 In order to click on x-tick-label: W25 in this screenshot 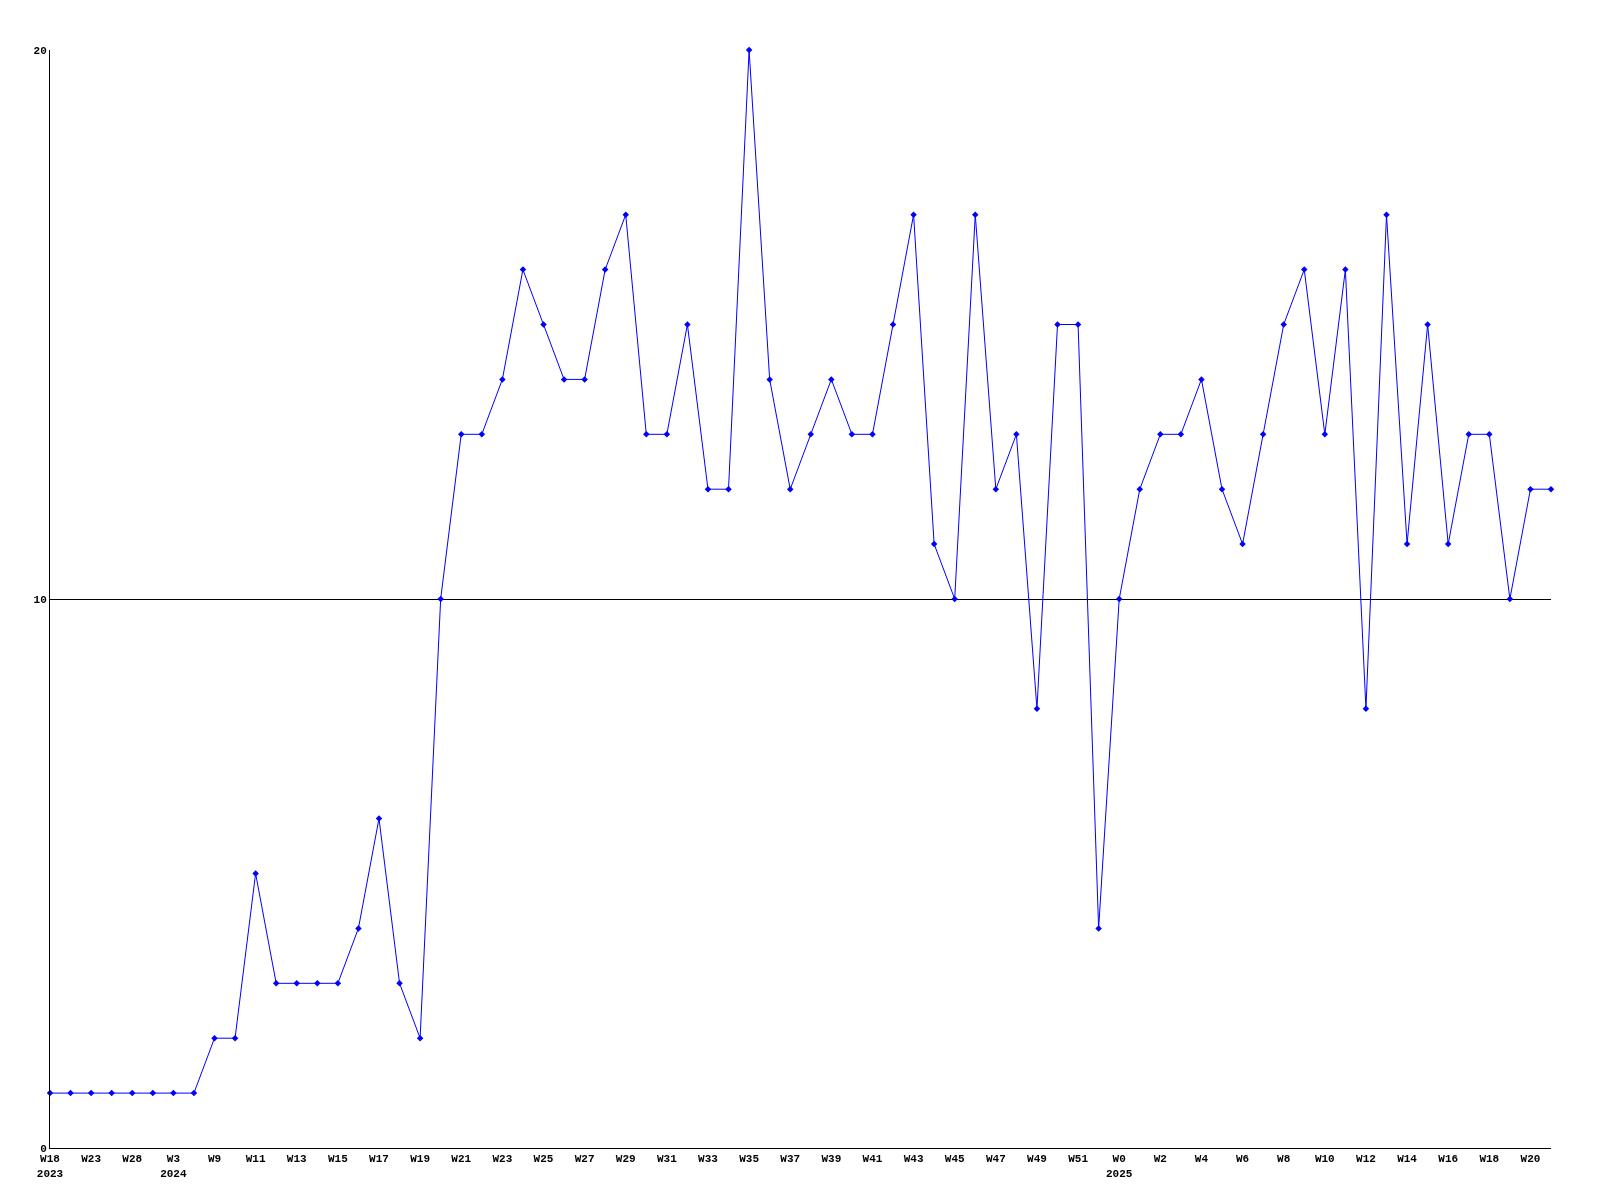, I will do `click(543, 1159)`.